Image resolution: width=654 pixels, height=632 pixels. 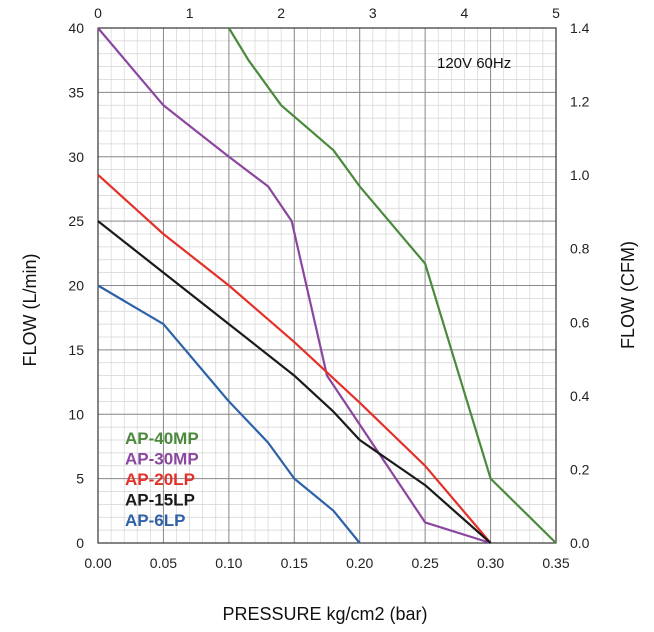 What do you see at coordinates (628, 295) in the screenshot?
I see `y2-axis-title: FLOW (CFM)` at bounding box center [628, 295].